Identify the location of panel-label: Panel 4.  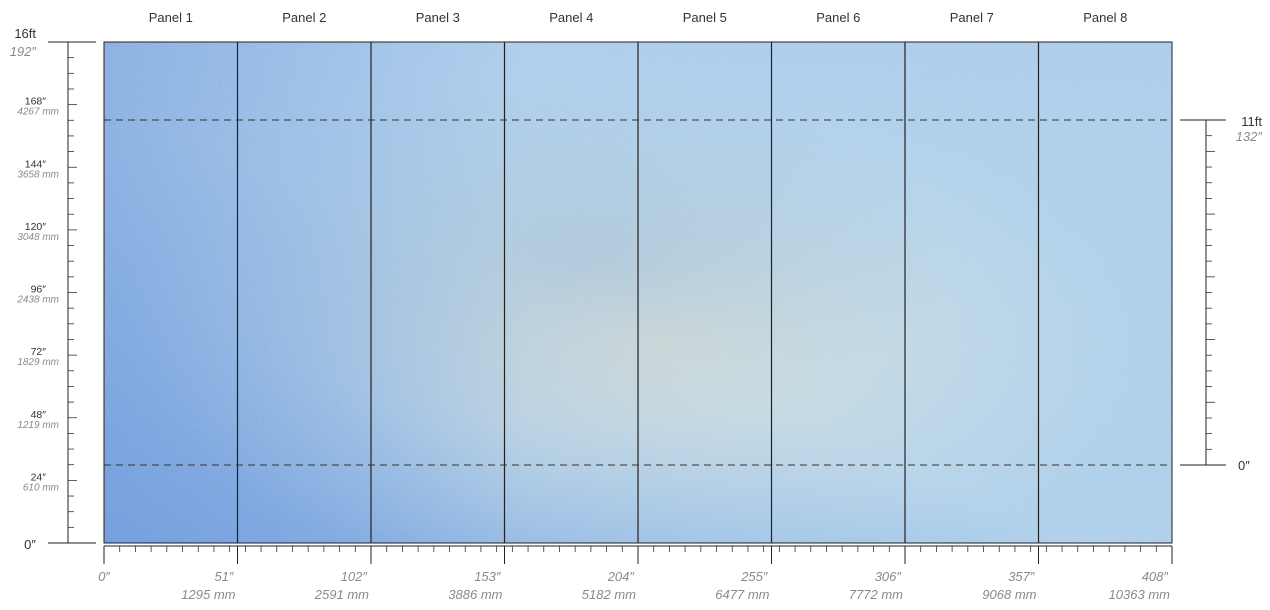
(571, 17).